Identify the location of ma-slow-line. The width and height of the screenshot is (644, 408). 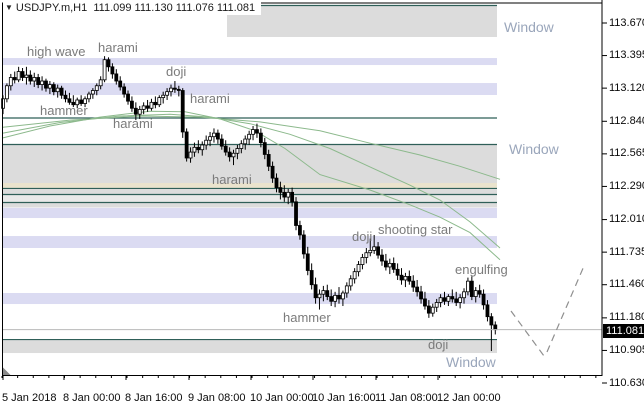
(251, 147).